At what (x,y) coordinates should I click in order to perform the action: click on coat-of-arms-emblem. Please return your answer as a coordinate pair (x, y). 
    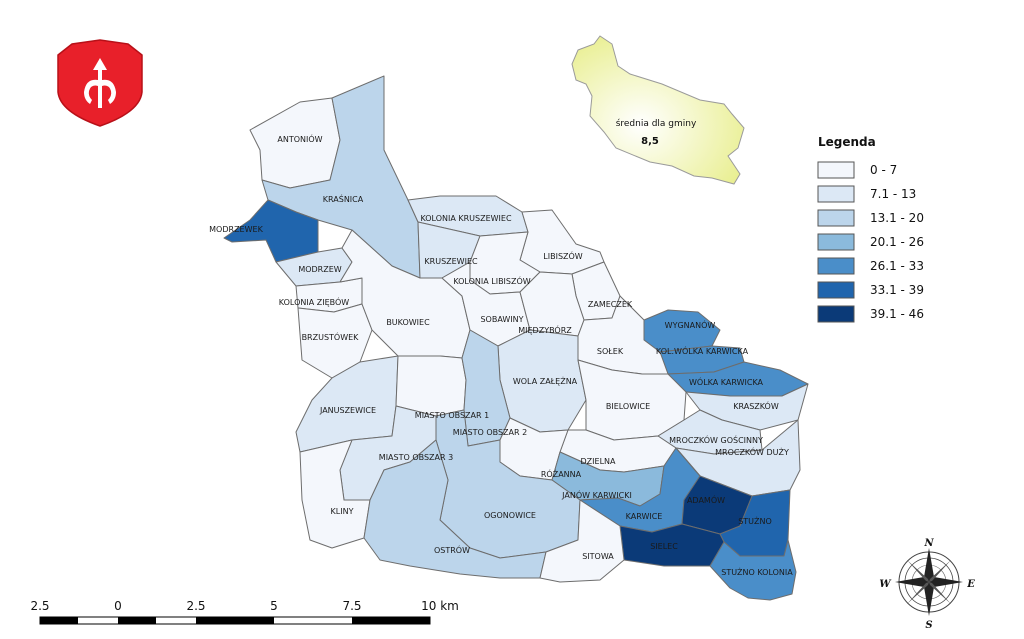
    Looking at the image, I should click on (100, 83).